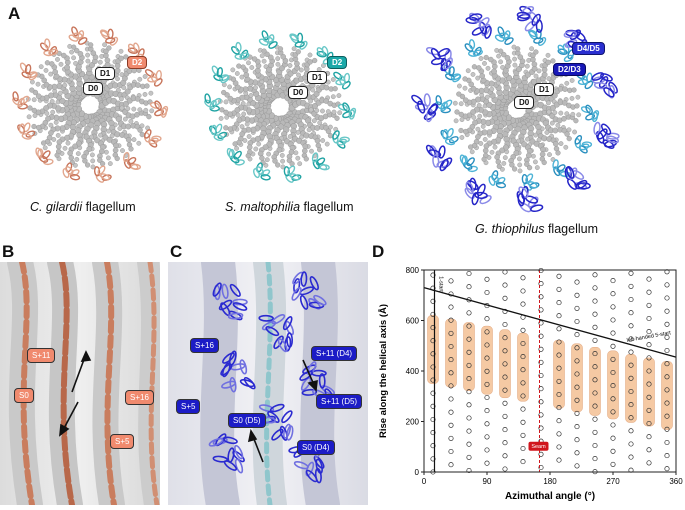 This screenshot has width=685, height=510. What do you see at coordinates (41, 355) in the screenshot?
I see `panel-b-label-s11: S+11` at bounding box center [41, 355].